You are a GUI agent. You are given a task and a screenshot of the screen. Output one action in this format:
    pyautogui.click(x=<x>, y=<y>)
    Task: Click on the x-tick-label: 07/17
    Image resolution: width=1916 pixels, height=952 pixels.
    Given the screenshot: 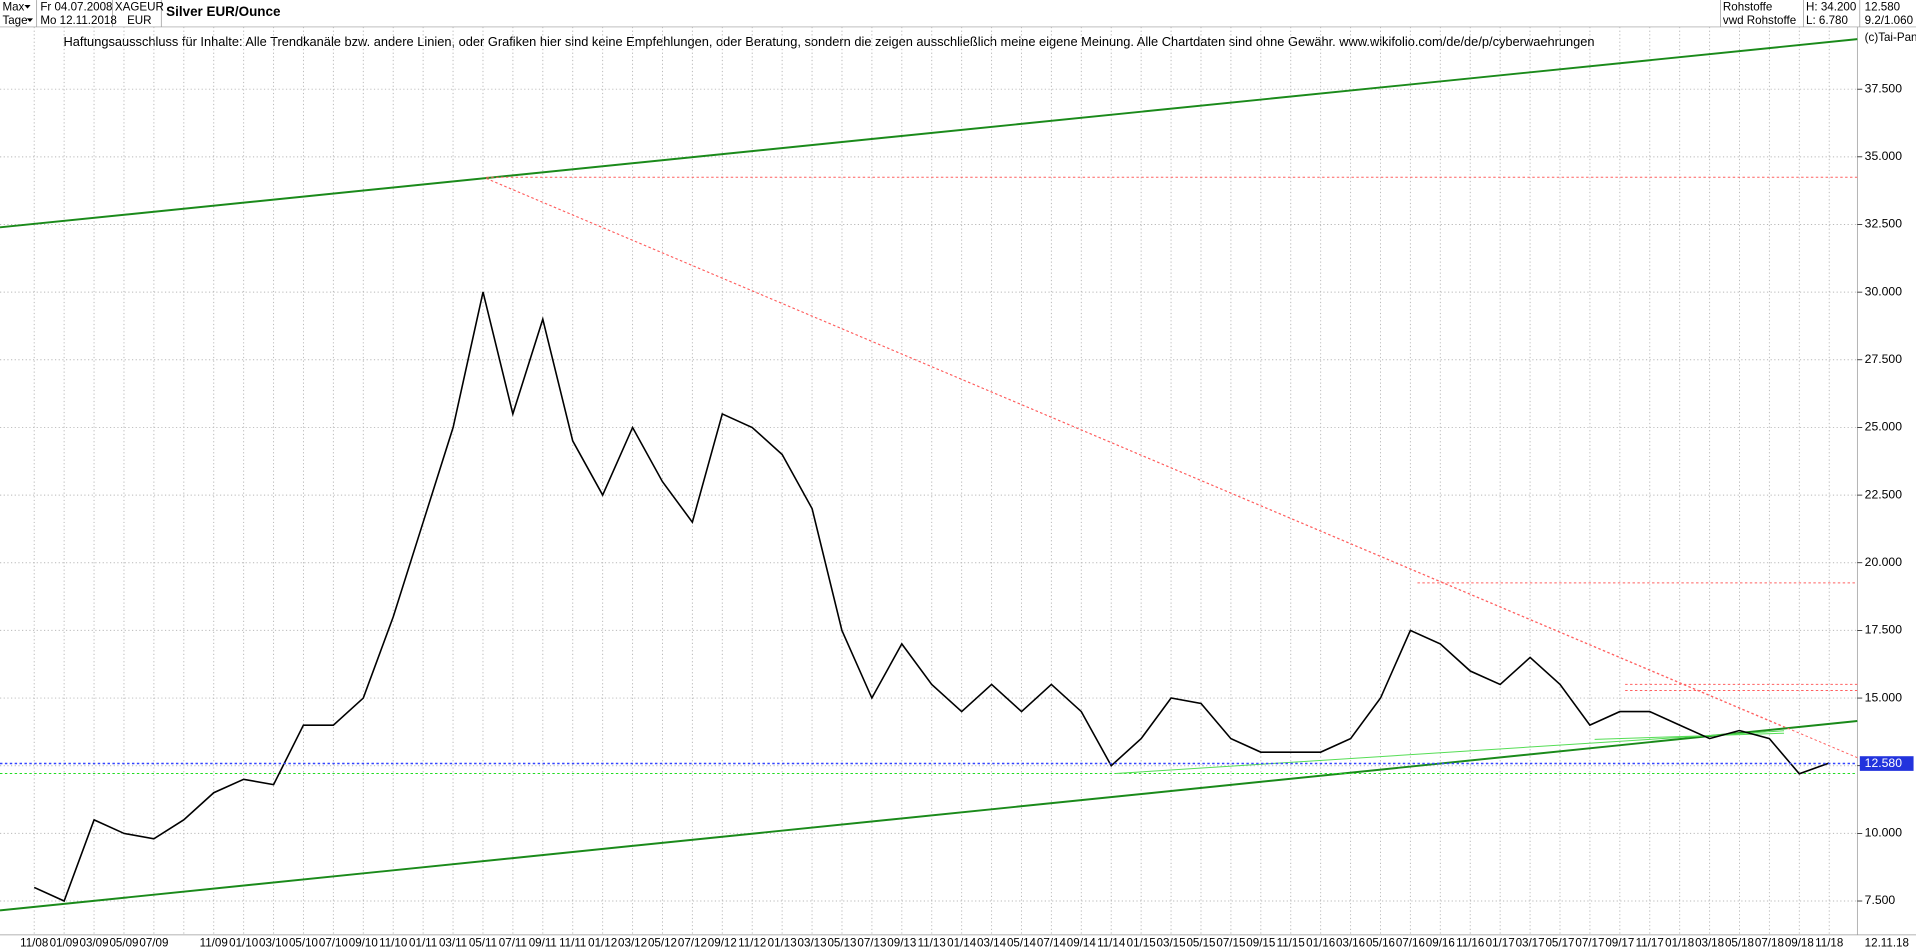 What is the action you would take?
    pyautogui.click(x=1589, y=942)
    